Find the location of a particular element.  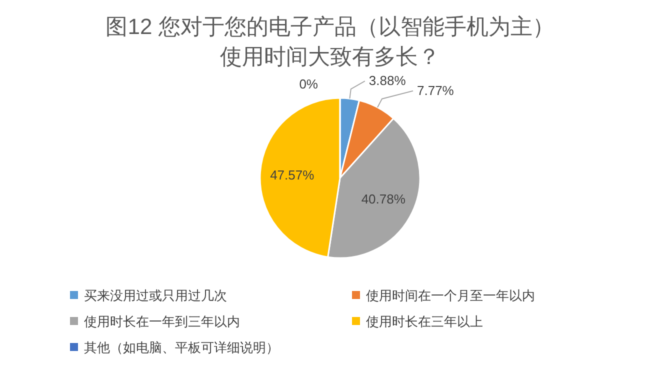

legend-label: 使用时间在一个月至一年以内 is located at coordinates (450, 295).